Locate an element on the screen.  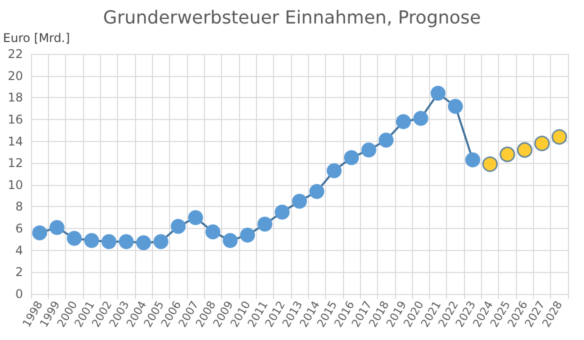
y-tick-label: 14 is located at coordinates (15, 141).